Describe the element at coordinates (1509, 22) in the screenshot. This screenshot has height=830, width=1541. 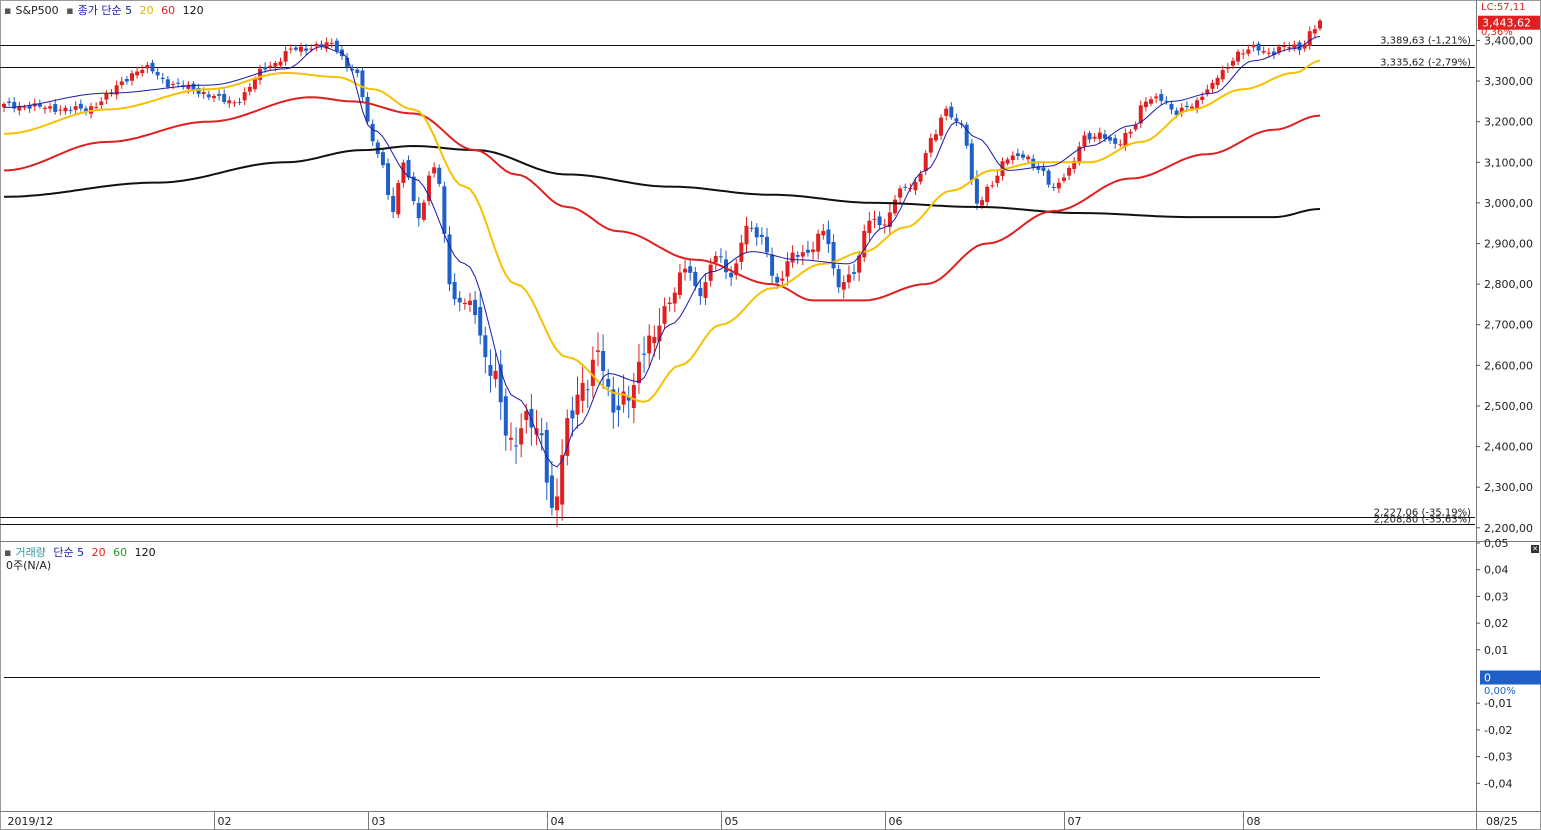
I see `last-price-badge` at that location.